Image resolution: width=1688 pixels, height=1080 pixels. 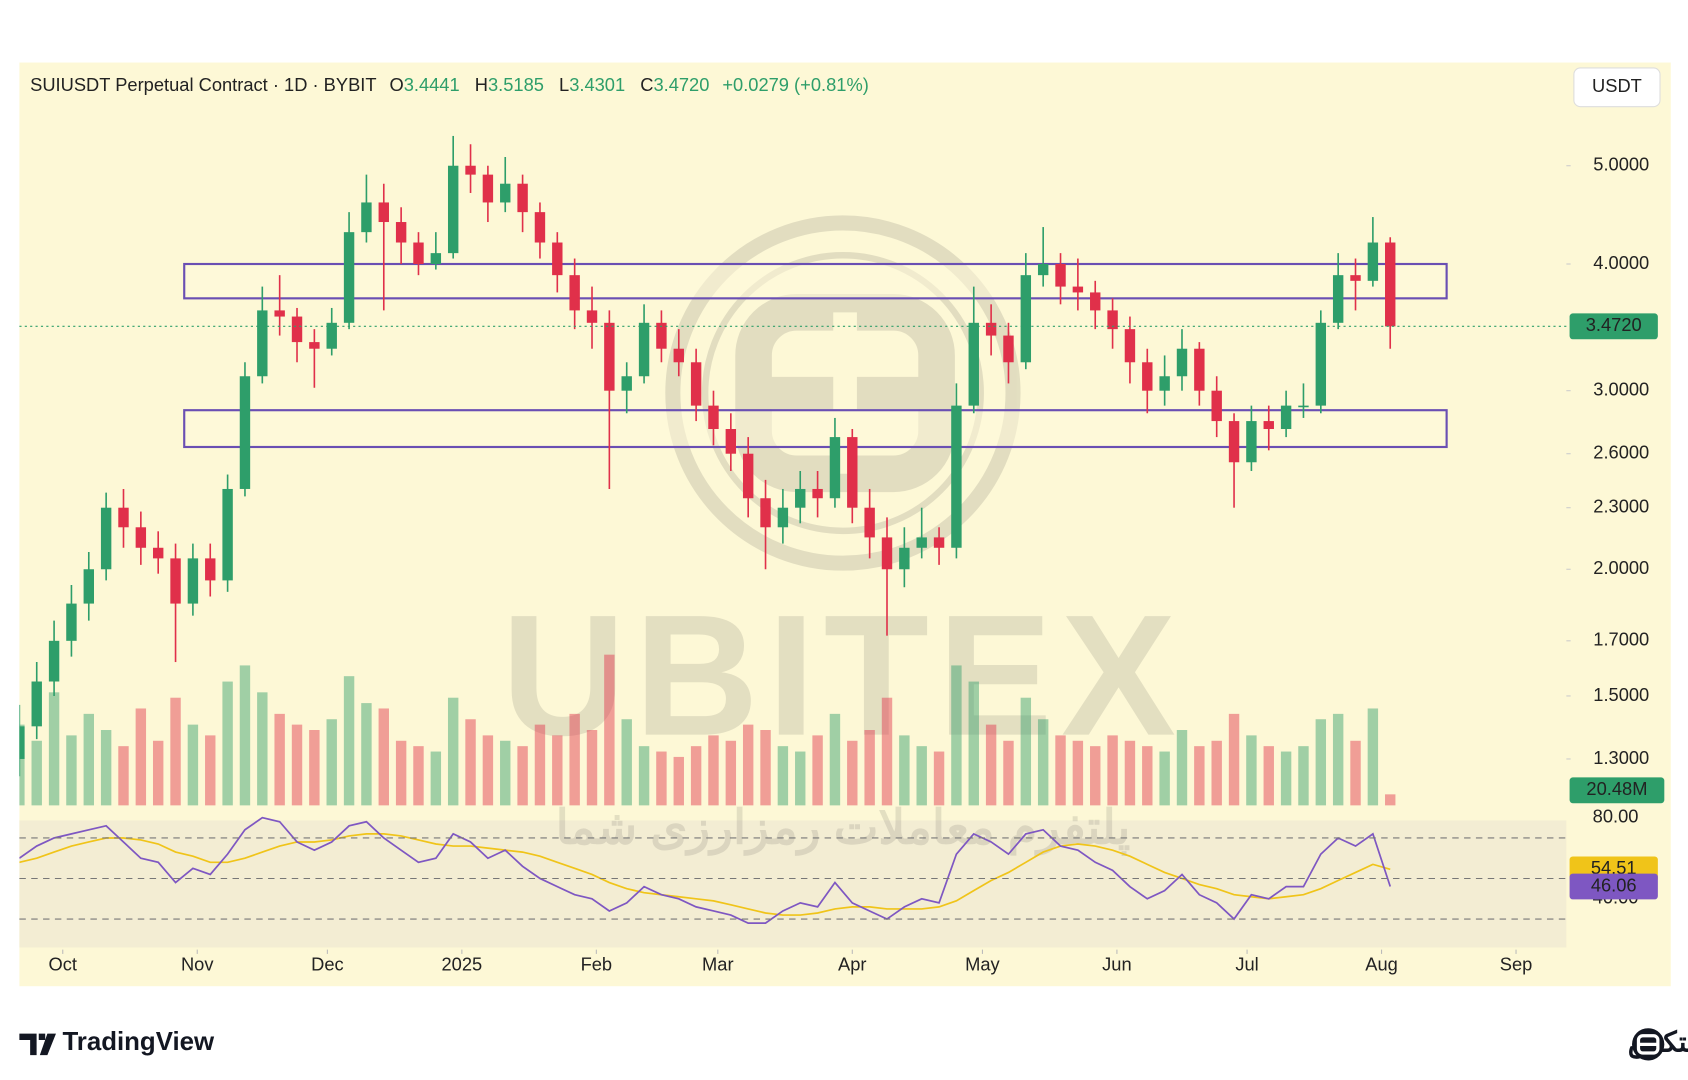 I want to click on x-tick-label: Dec, so click(x=327, y=964).